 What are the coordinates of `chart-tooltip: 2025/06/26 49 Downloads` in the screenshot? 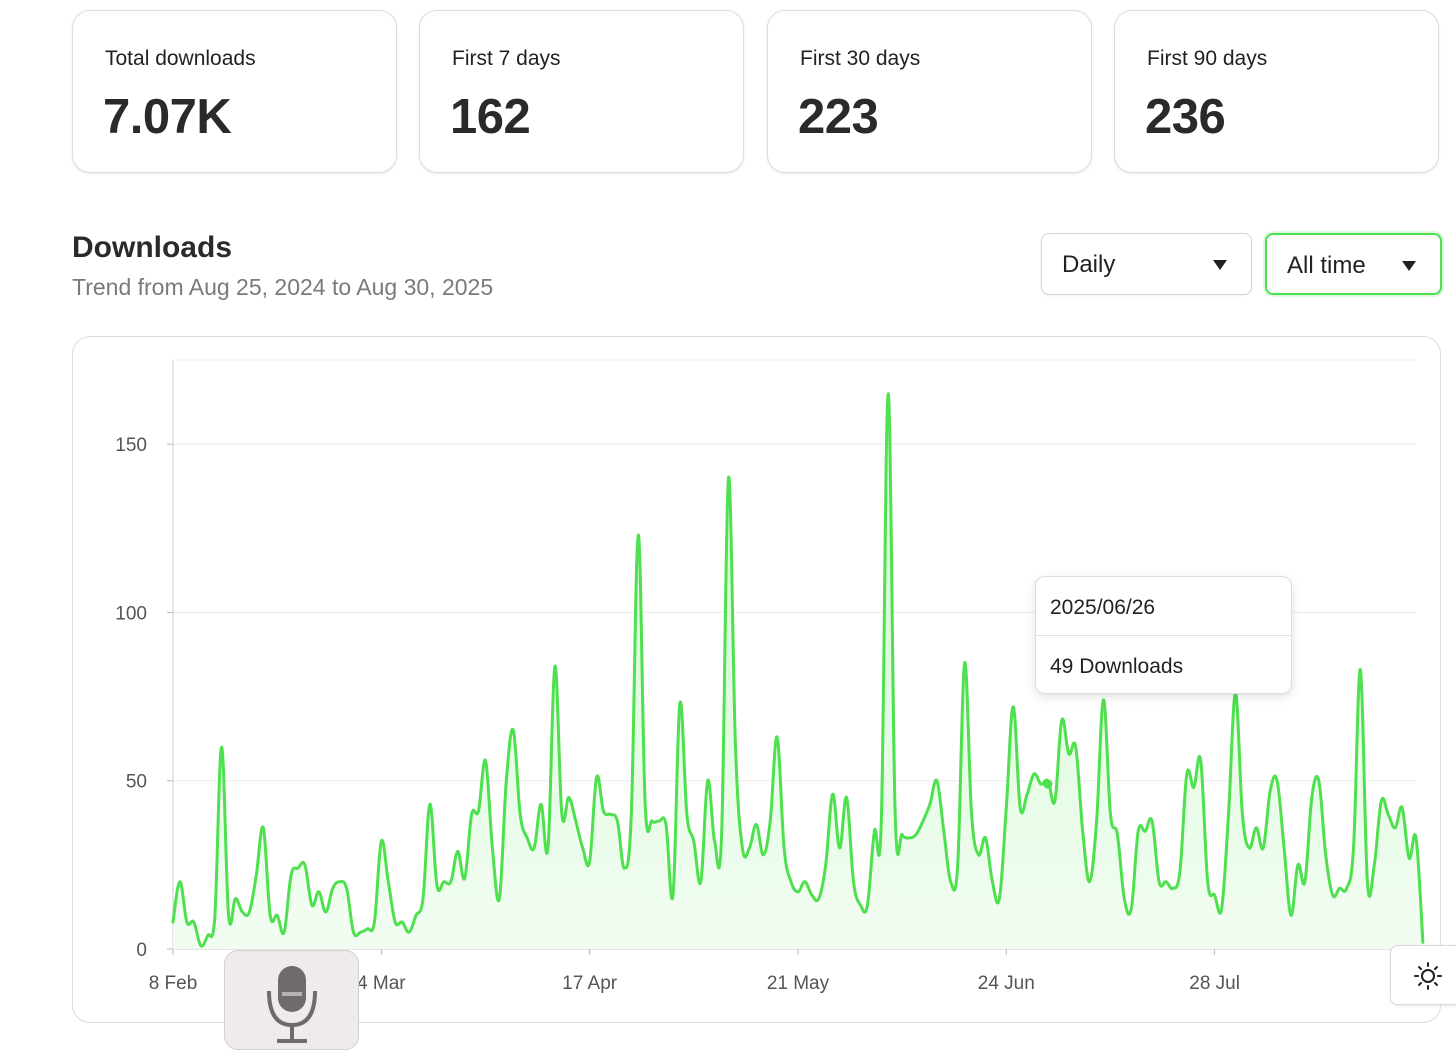 It's located at (1163, 635).